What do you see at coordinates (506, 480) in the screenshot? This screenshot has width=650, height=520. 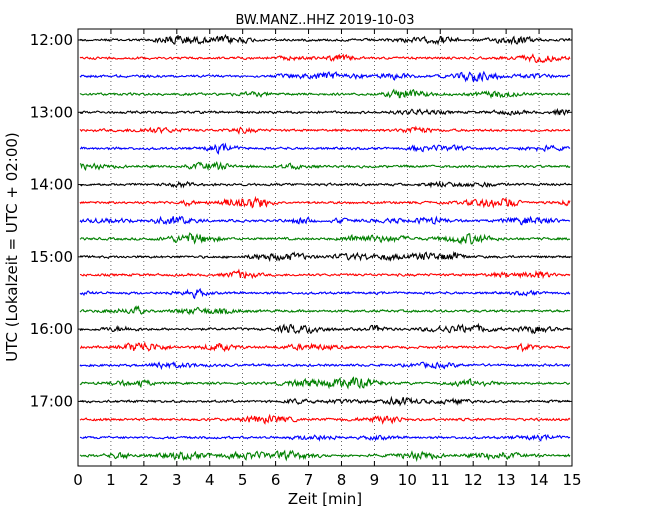 I see `x-tick-label: 13` at bounding box center [506, 480].